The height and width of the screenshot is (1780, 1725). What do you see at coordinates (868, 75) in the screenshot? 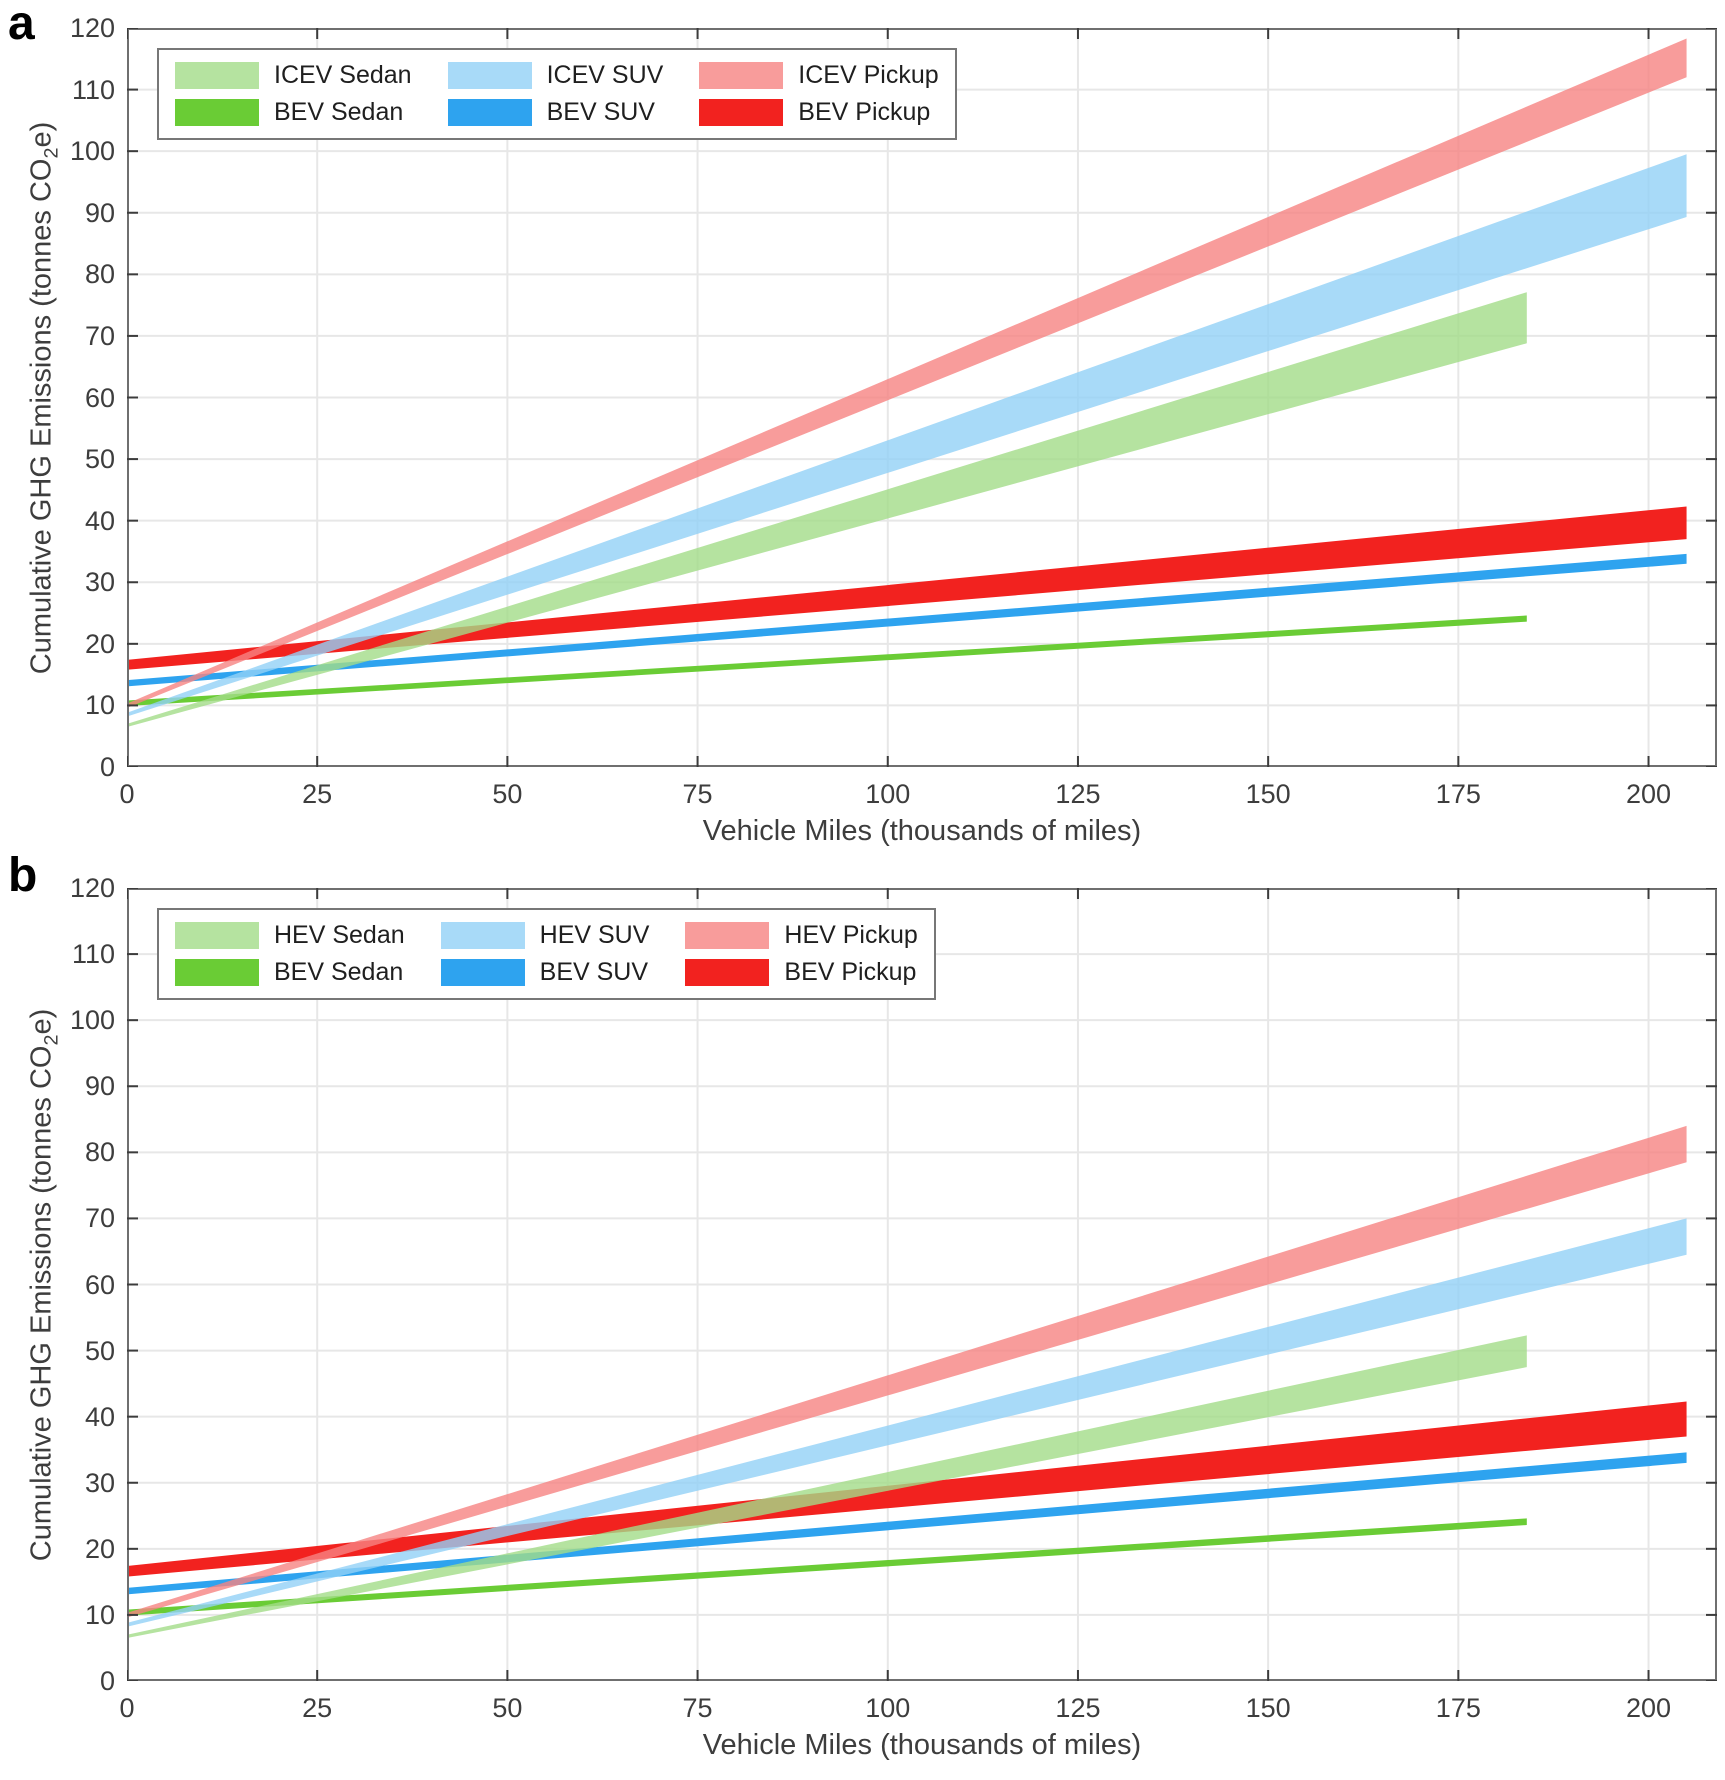
I see `legend-label: ICEV Pickup` at bounding box center [868, 75].